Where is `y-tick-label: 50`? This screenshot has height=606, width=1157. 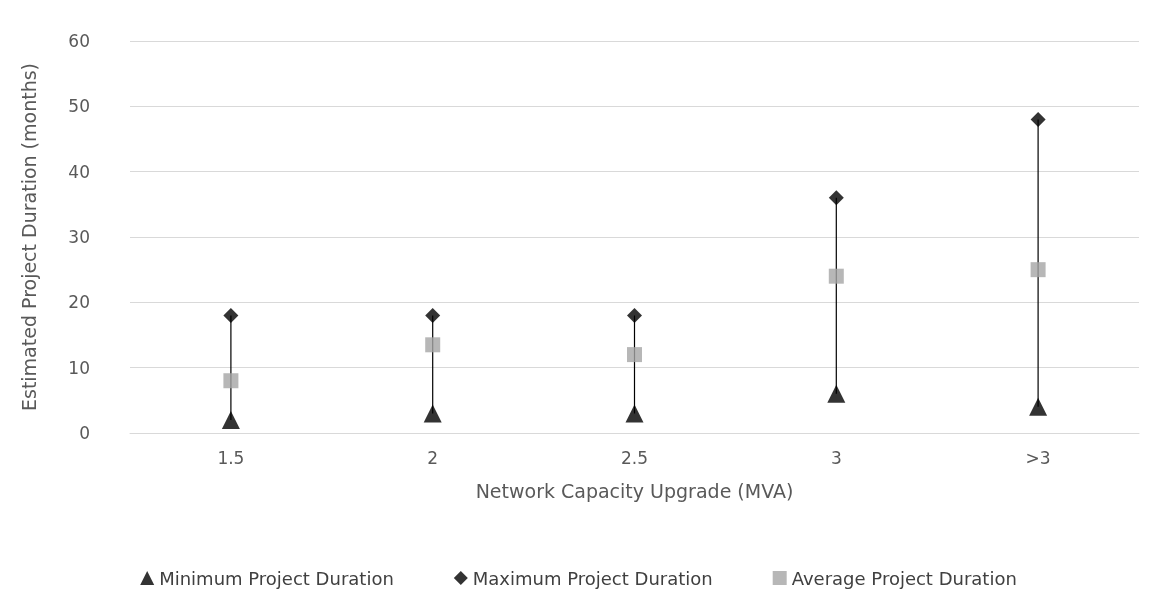
y-tick-label: 50 is located at coordinates (79, 106).